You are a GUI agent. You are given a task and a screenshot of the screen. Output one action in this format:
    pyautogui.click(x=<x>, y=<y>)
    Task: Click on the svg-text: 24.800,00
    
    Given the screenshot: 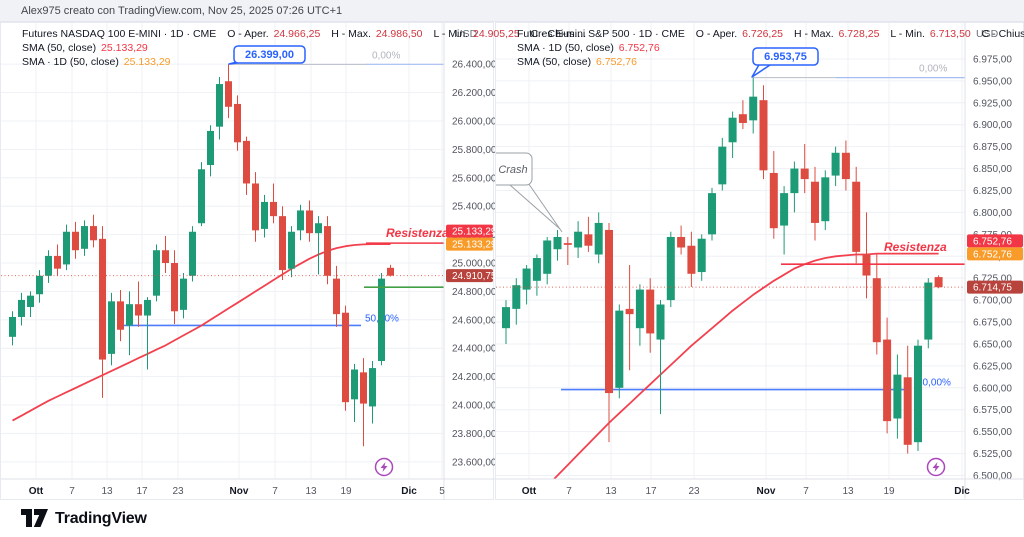 What is the action you would take?
    pyautogui.click(x=473, y=292)
    